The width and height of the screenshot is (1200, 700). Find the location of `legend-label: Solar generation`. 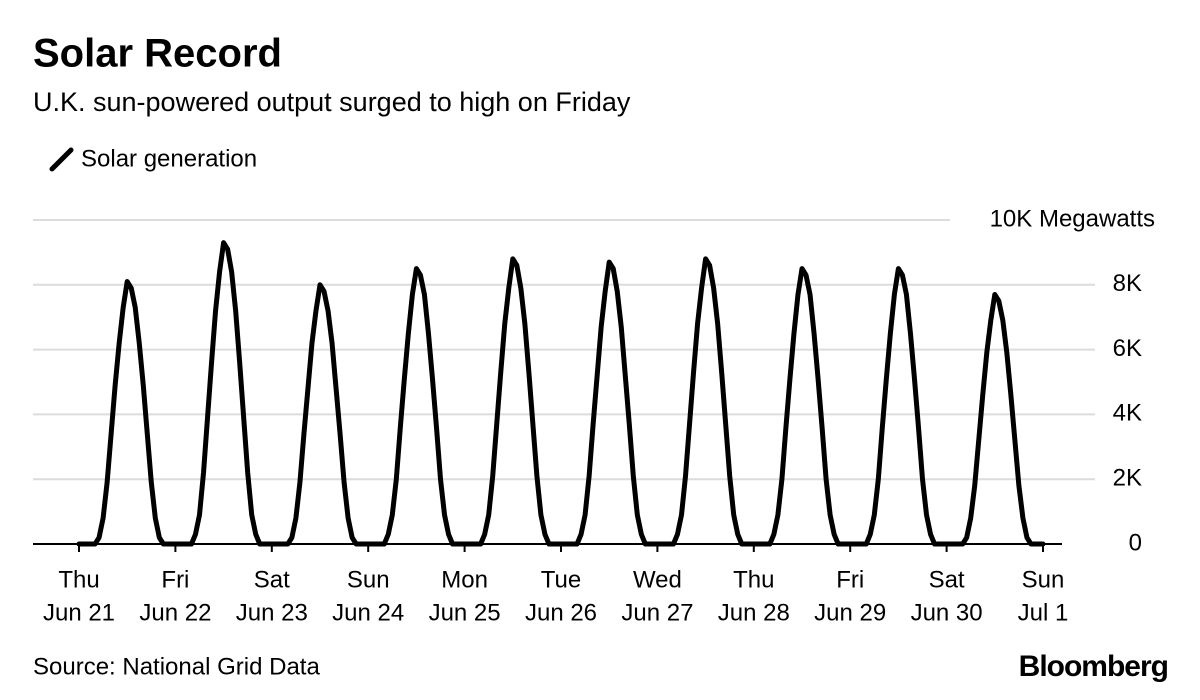

legend-label: Solar generation is located at coordinates (169, 158).